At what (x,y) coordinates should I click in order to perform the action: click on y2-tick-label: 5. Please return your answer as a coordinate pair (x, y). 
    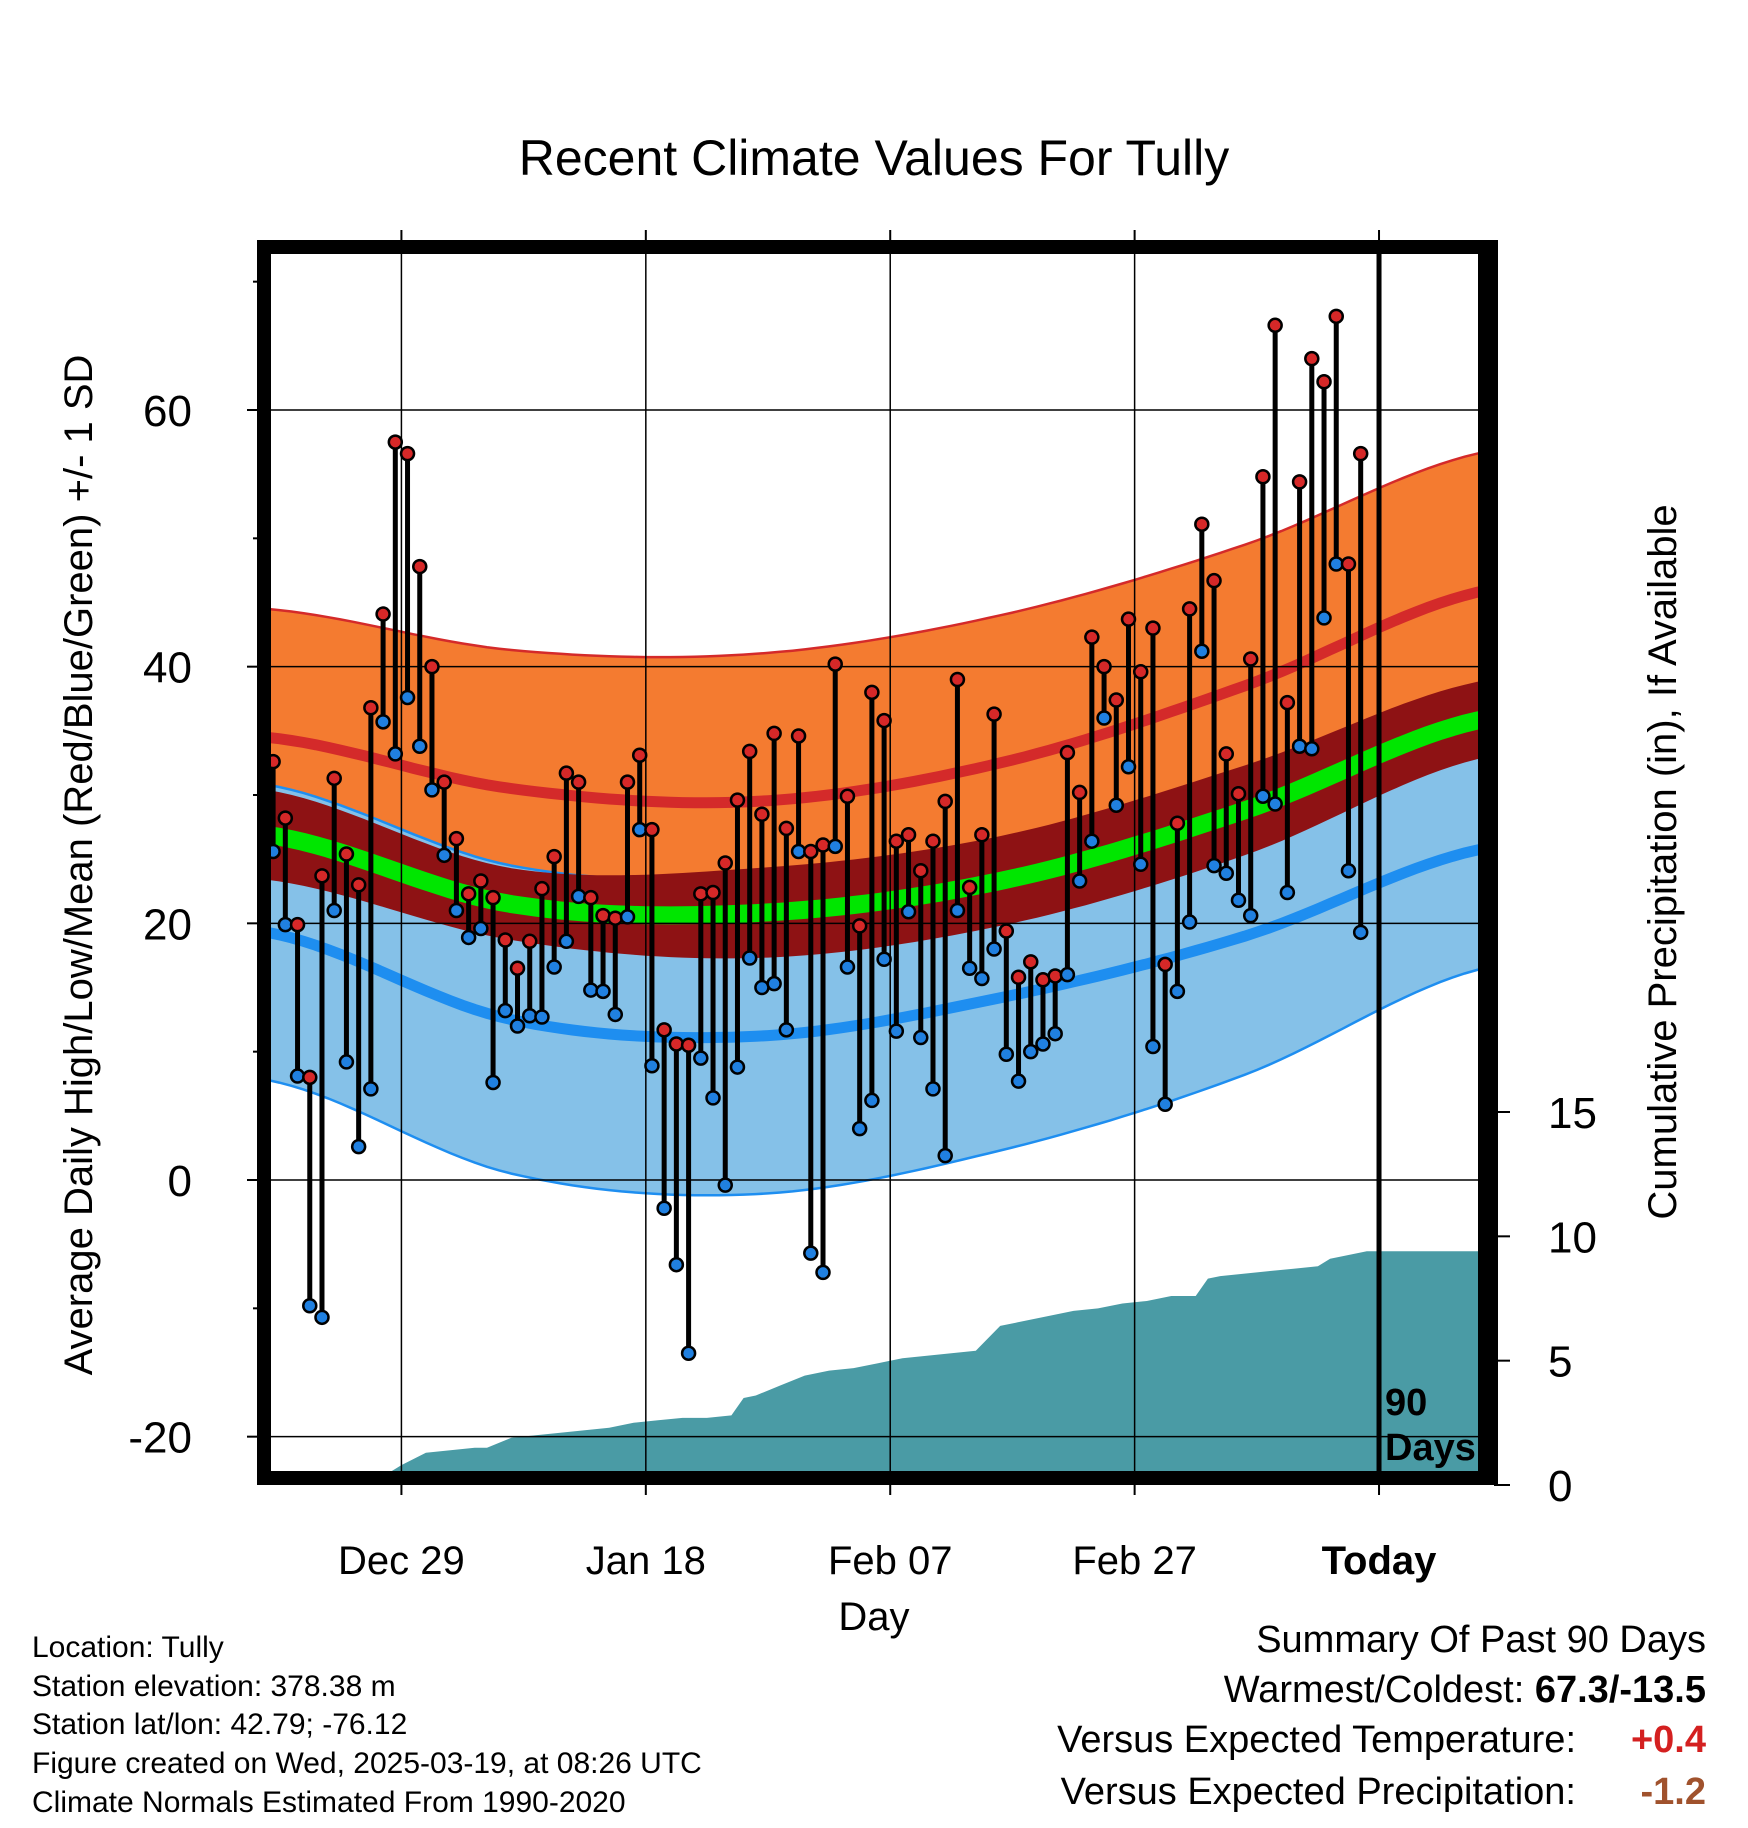
    Looking at the image, I should click on (1560, 1362).